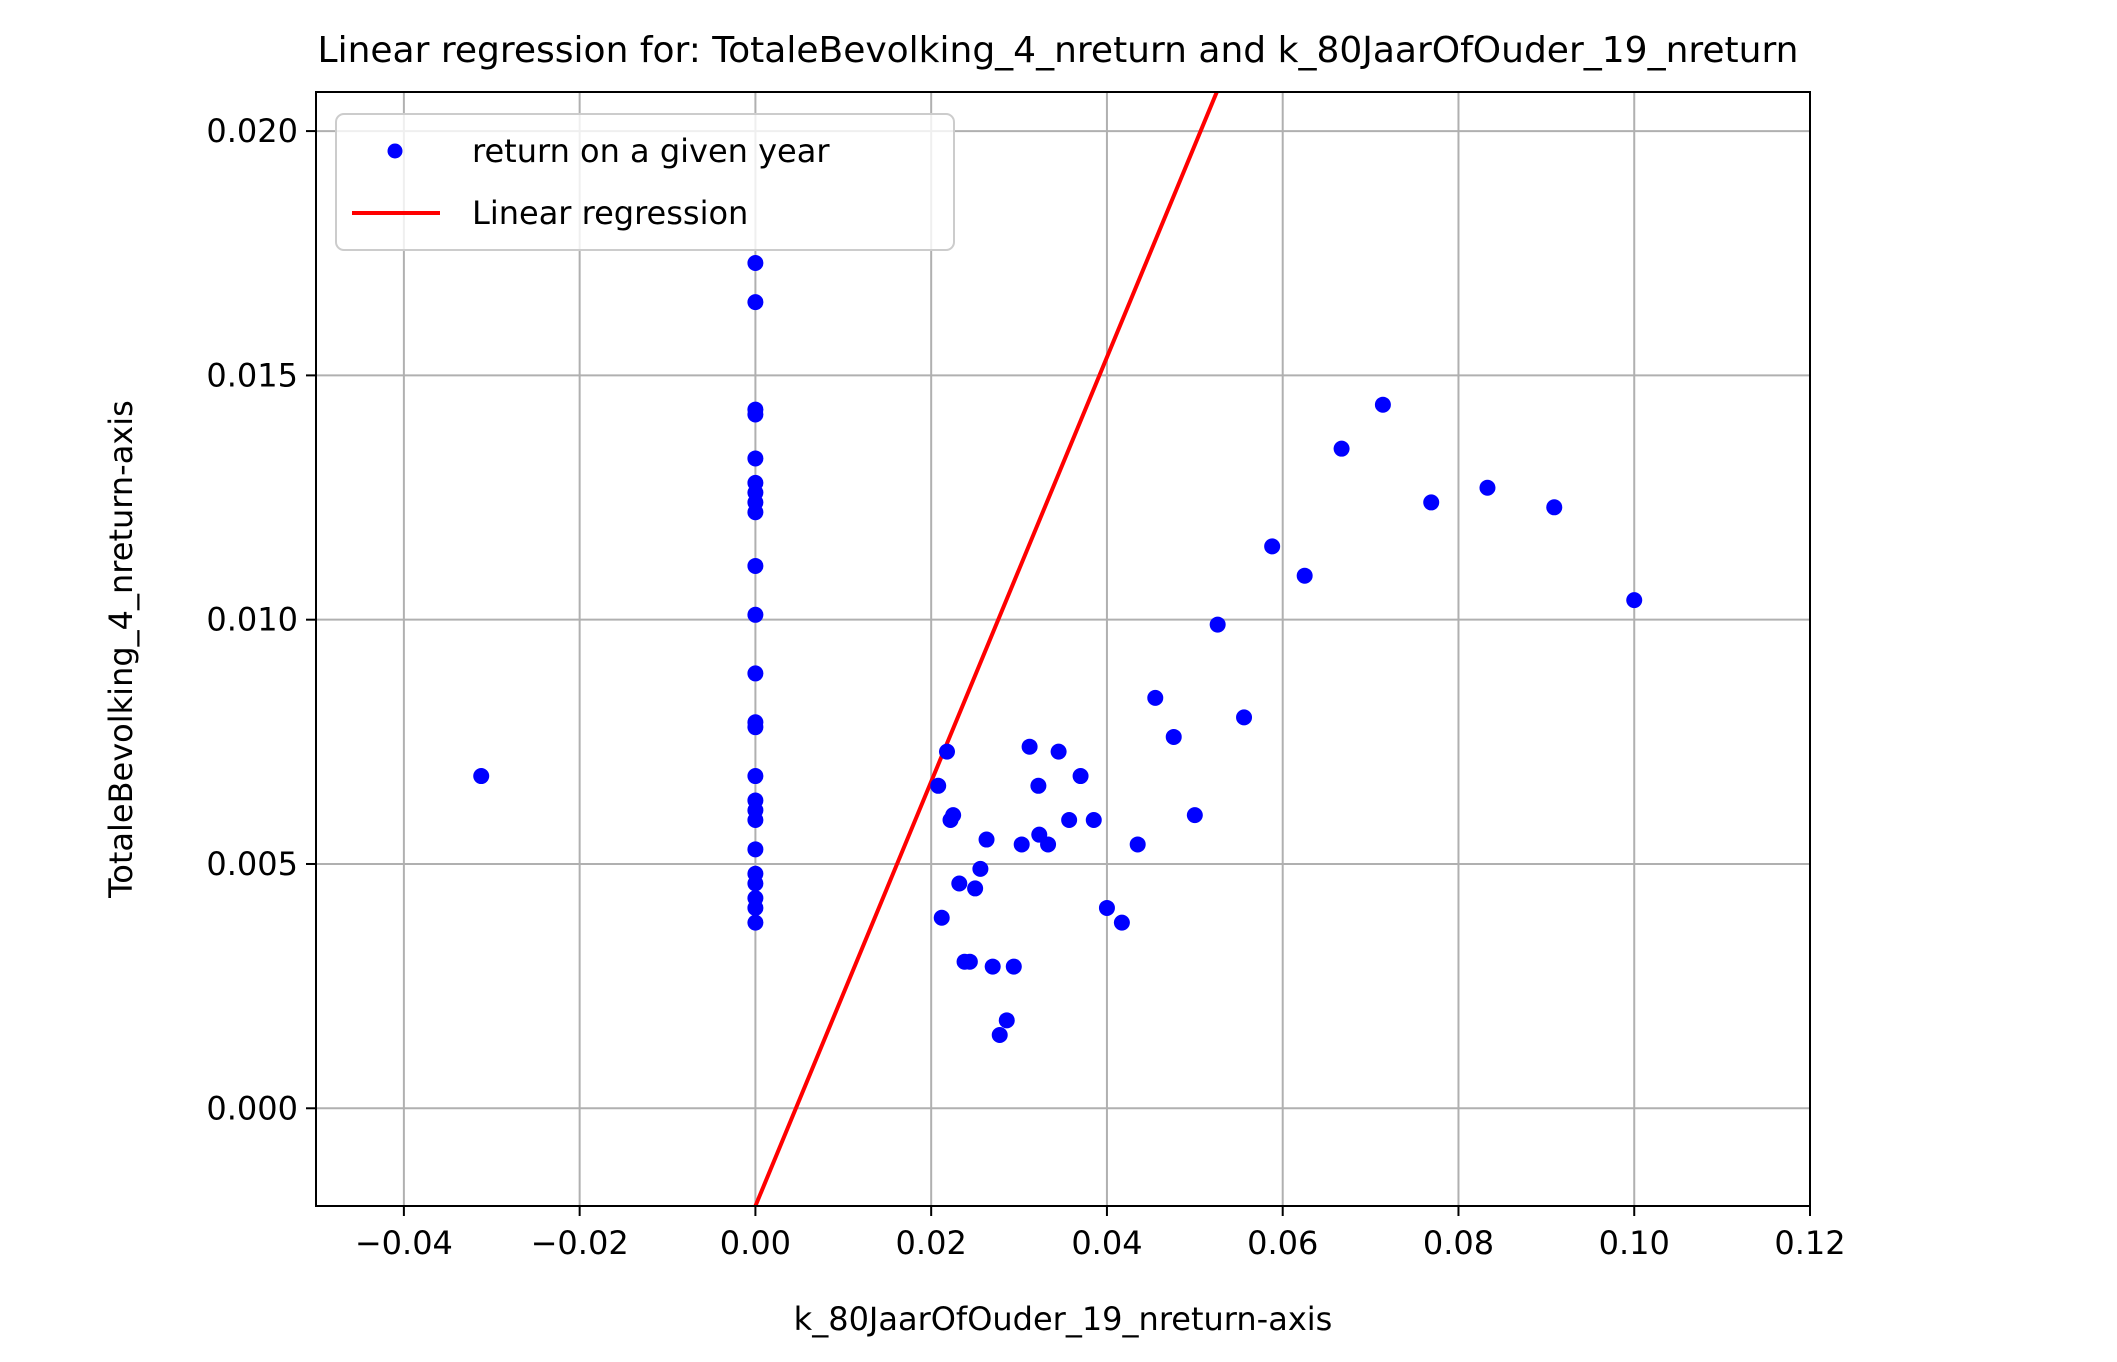 The width and height of the screenshot is (2117, 1362). I want to click on legend-box, so click(645, 182).